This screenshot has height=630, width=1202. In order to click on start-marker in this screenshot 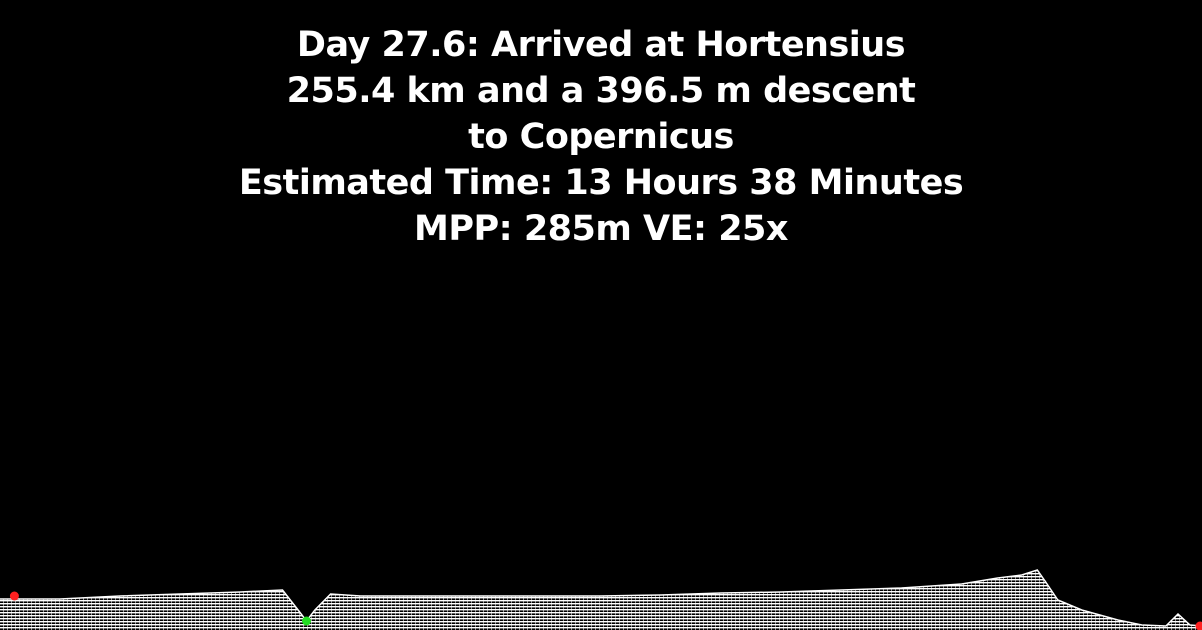, I will do `click(14, 596)`.